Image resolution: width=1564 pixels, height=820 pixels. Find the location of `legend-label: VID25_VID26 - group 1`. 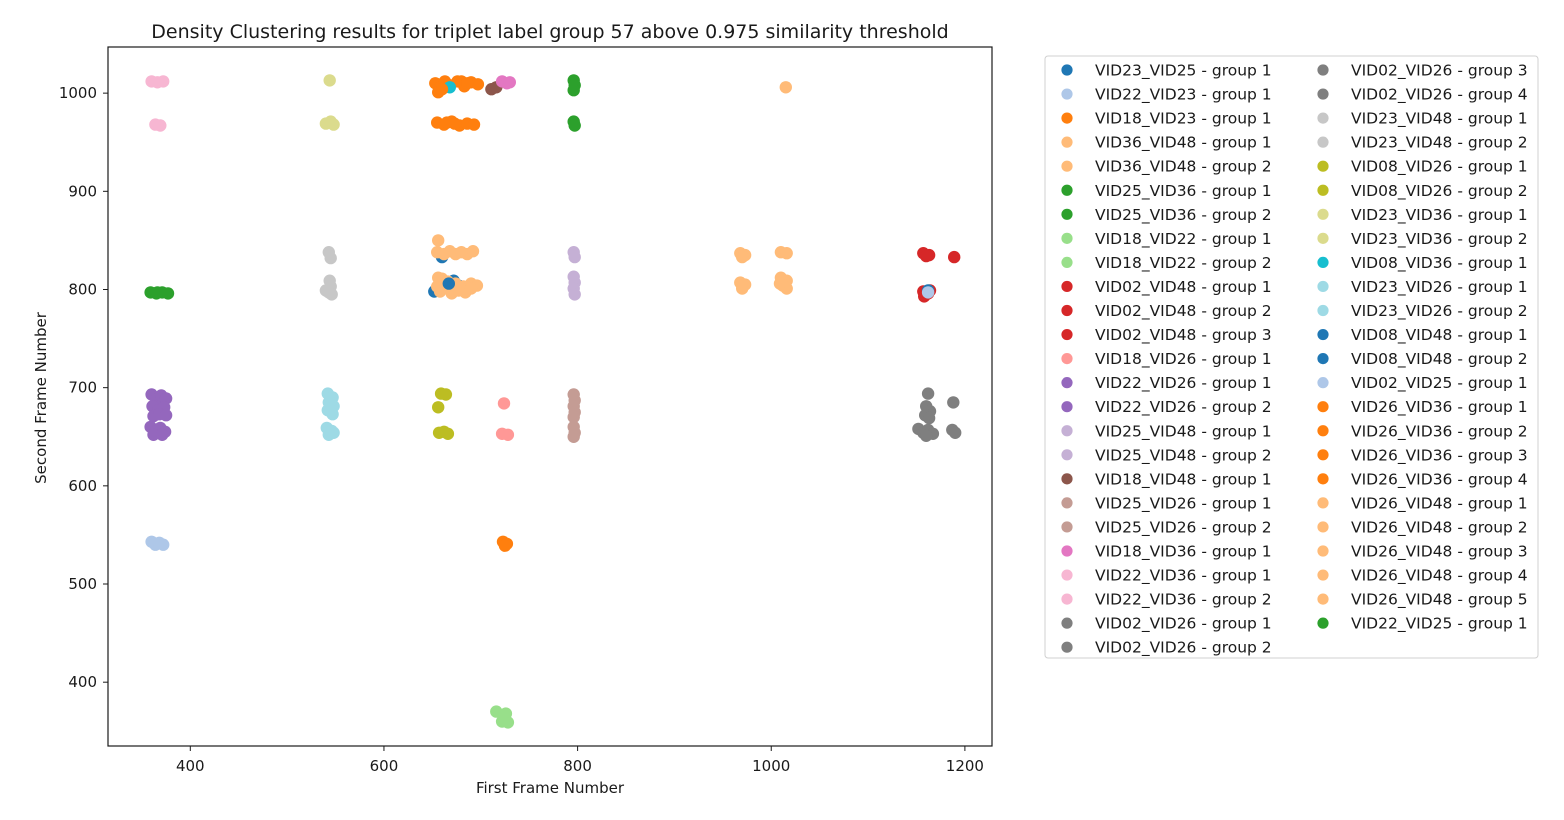

legend-label: VID25_VID26 - group 1 is located at coordinates (1183, 503).